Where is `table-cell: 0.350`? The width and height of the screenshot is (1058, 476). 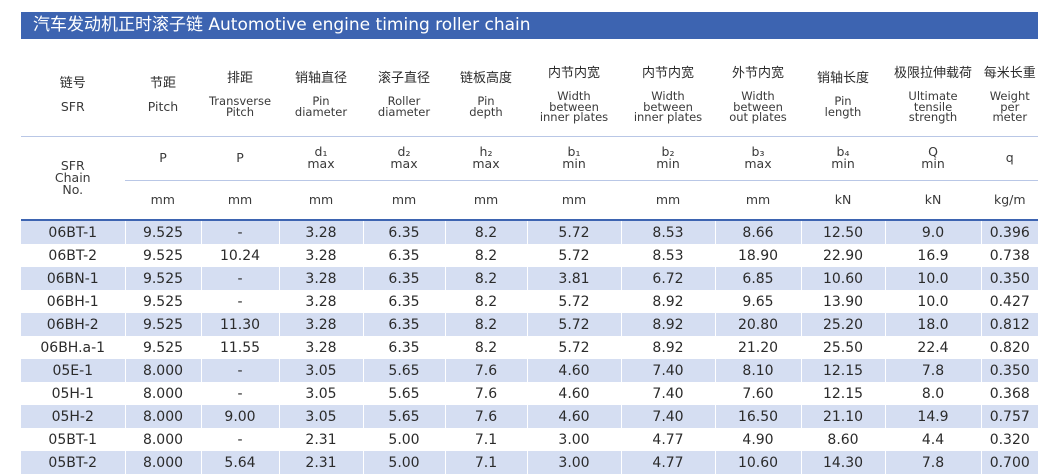 table-cell: 0.350 is located at coordinates (1009, 370).